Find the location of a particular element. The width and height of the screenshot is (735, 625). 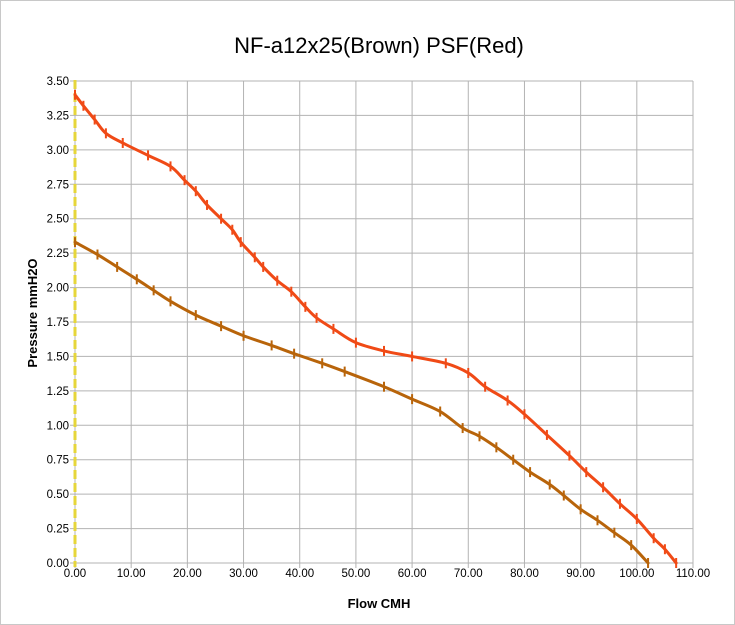

x-tick-label: 110.00 is located at coordinates (693, 574).